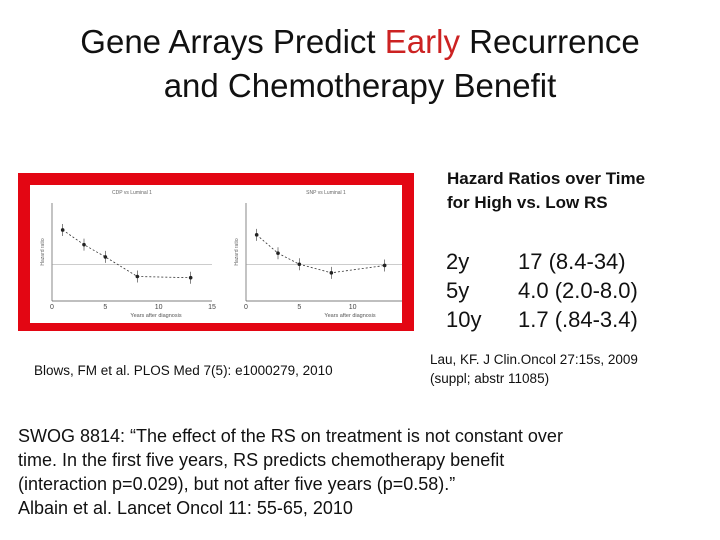 The height and width of the screenshot is (540, 720). Describe the element at coordinates (464, 319) in the screenshot. I see `hazard-time: 10y` at that location.